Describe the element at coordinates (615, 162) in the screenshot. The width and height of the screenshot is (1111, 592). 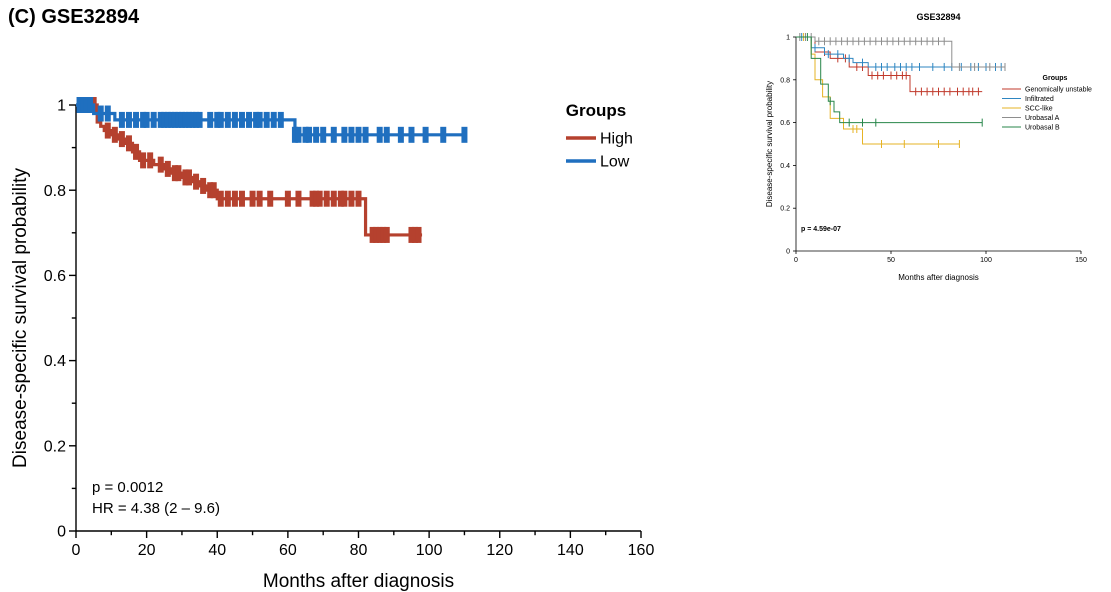
I see `legend-label: Low` at that location.